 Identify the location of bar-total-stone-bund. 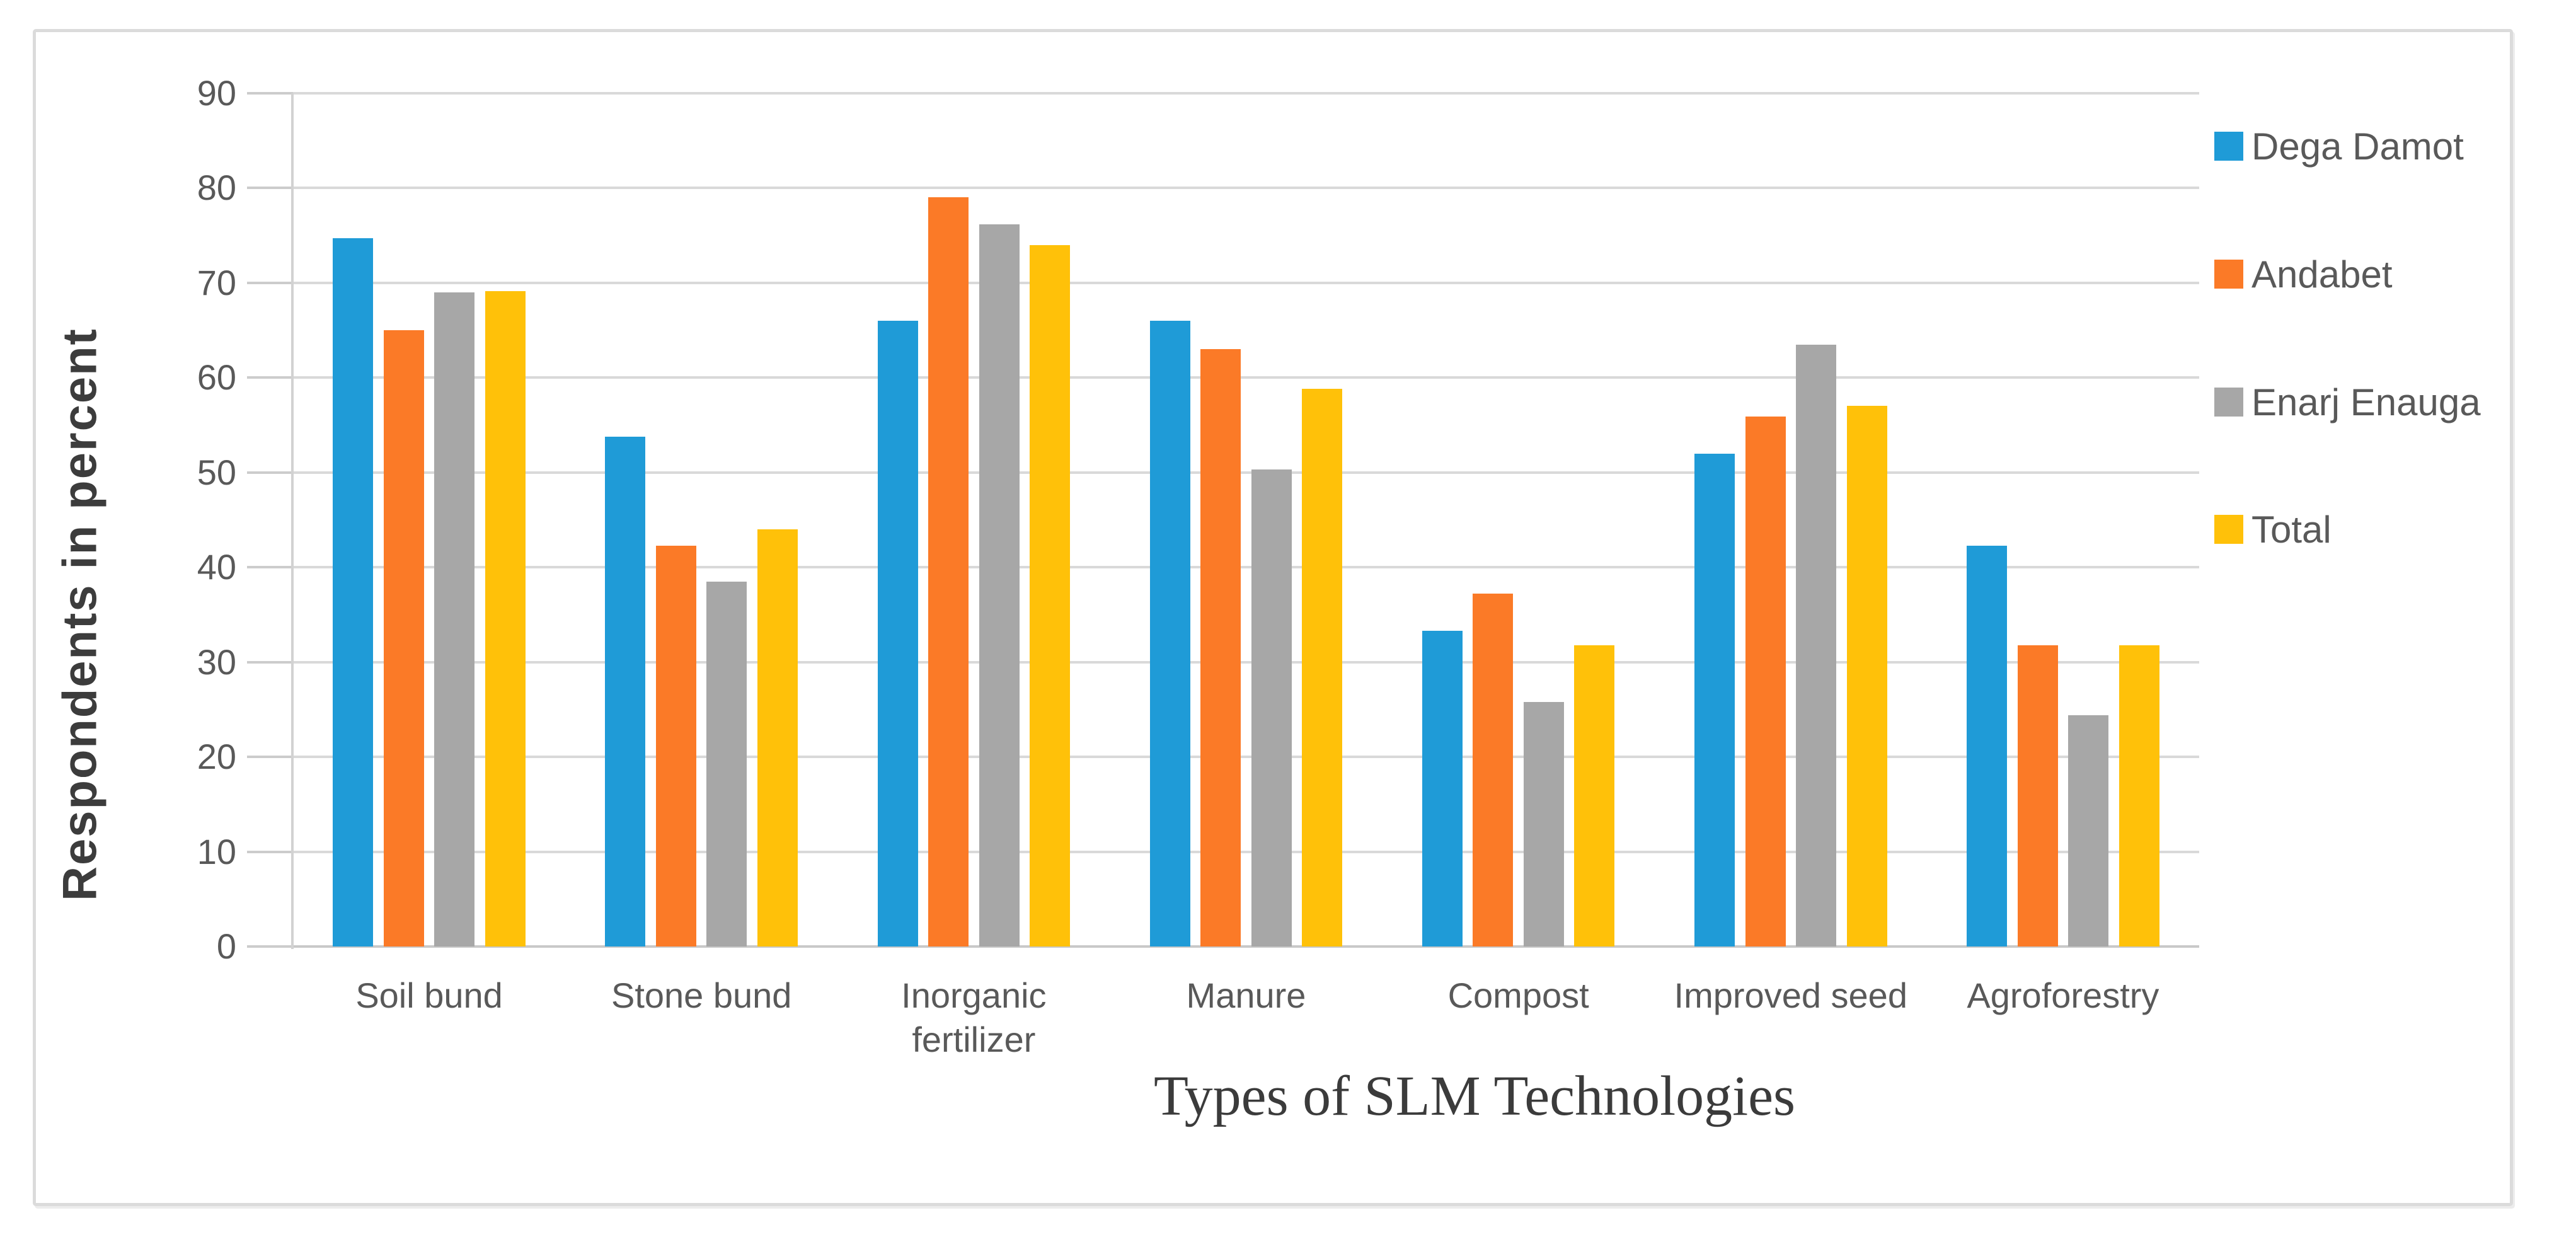
(777, 737).